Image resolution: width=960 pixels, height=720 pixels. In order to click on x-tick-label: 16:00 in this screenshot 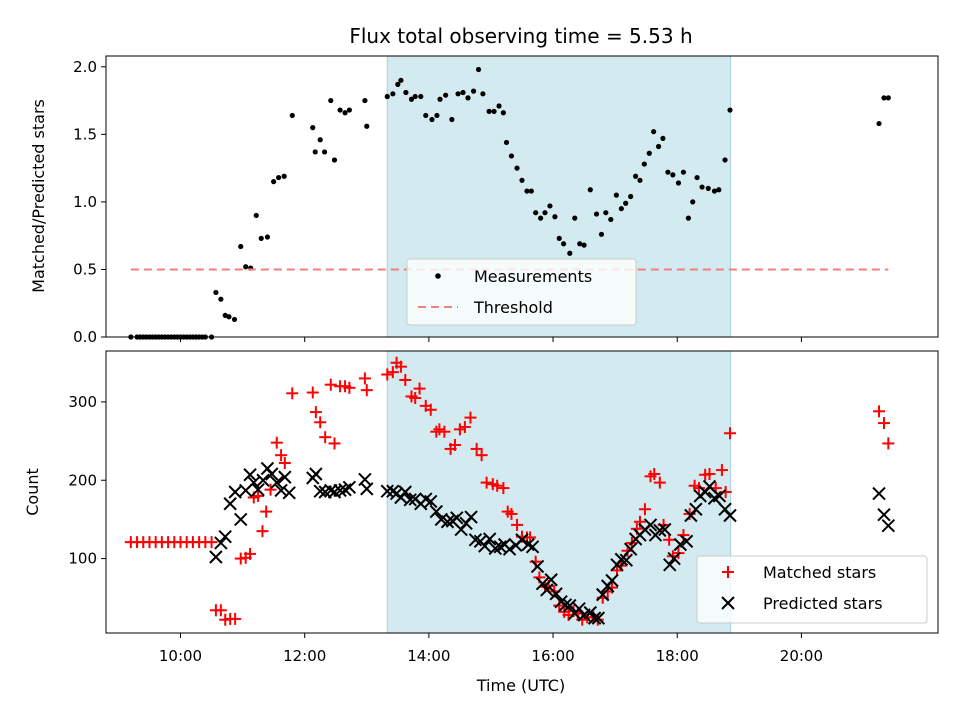, I will do `click(552, 656)`.